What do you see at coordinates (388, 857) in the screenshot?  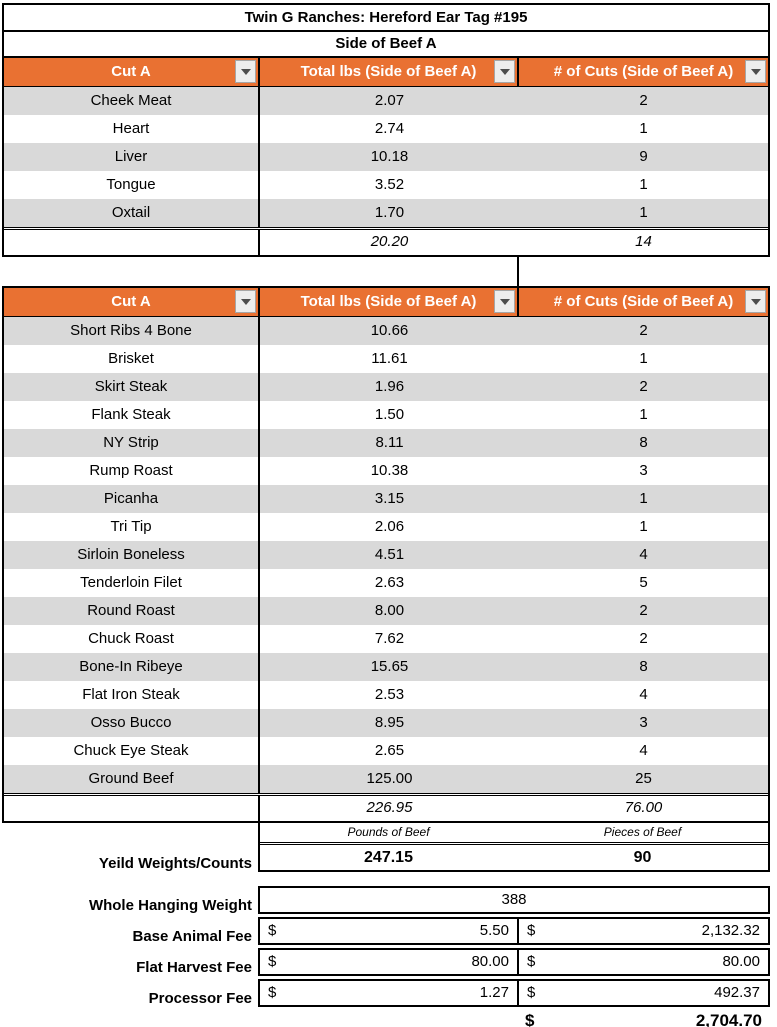 I see `yield-pounds-value: 247.15` at bounding box center [388, 857].